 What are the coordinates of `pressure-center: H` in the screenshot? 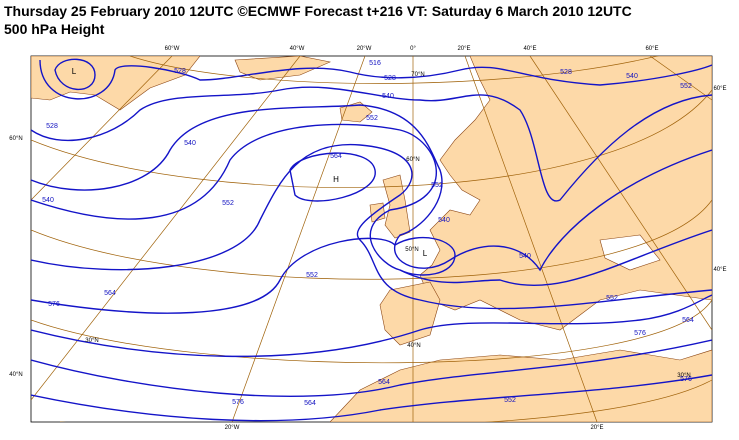 It's located at (336, 179).